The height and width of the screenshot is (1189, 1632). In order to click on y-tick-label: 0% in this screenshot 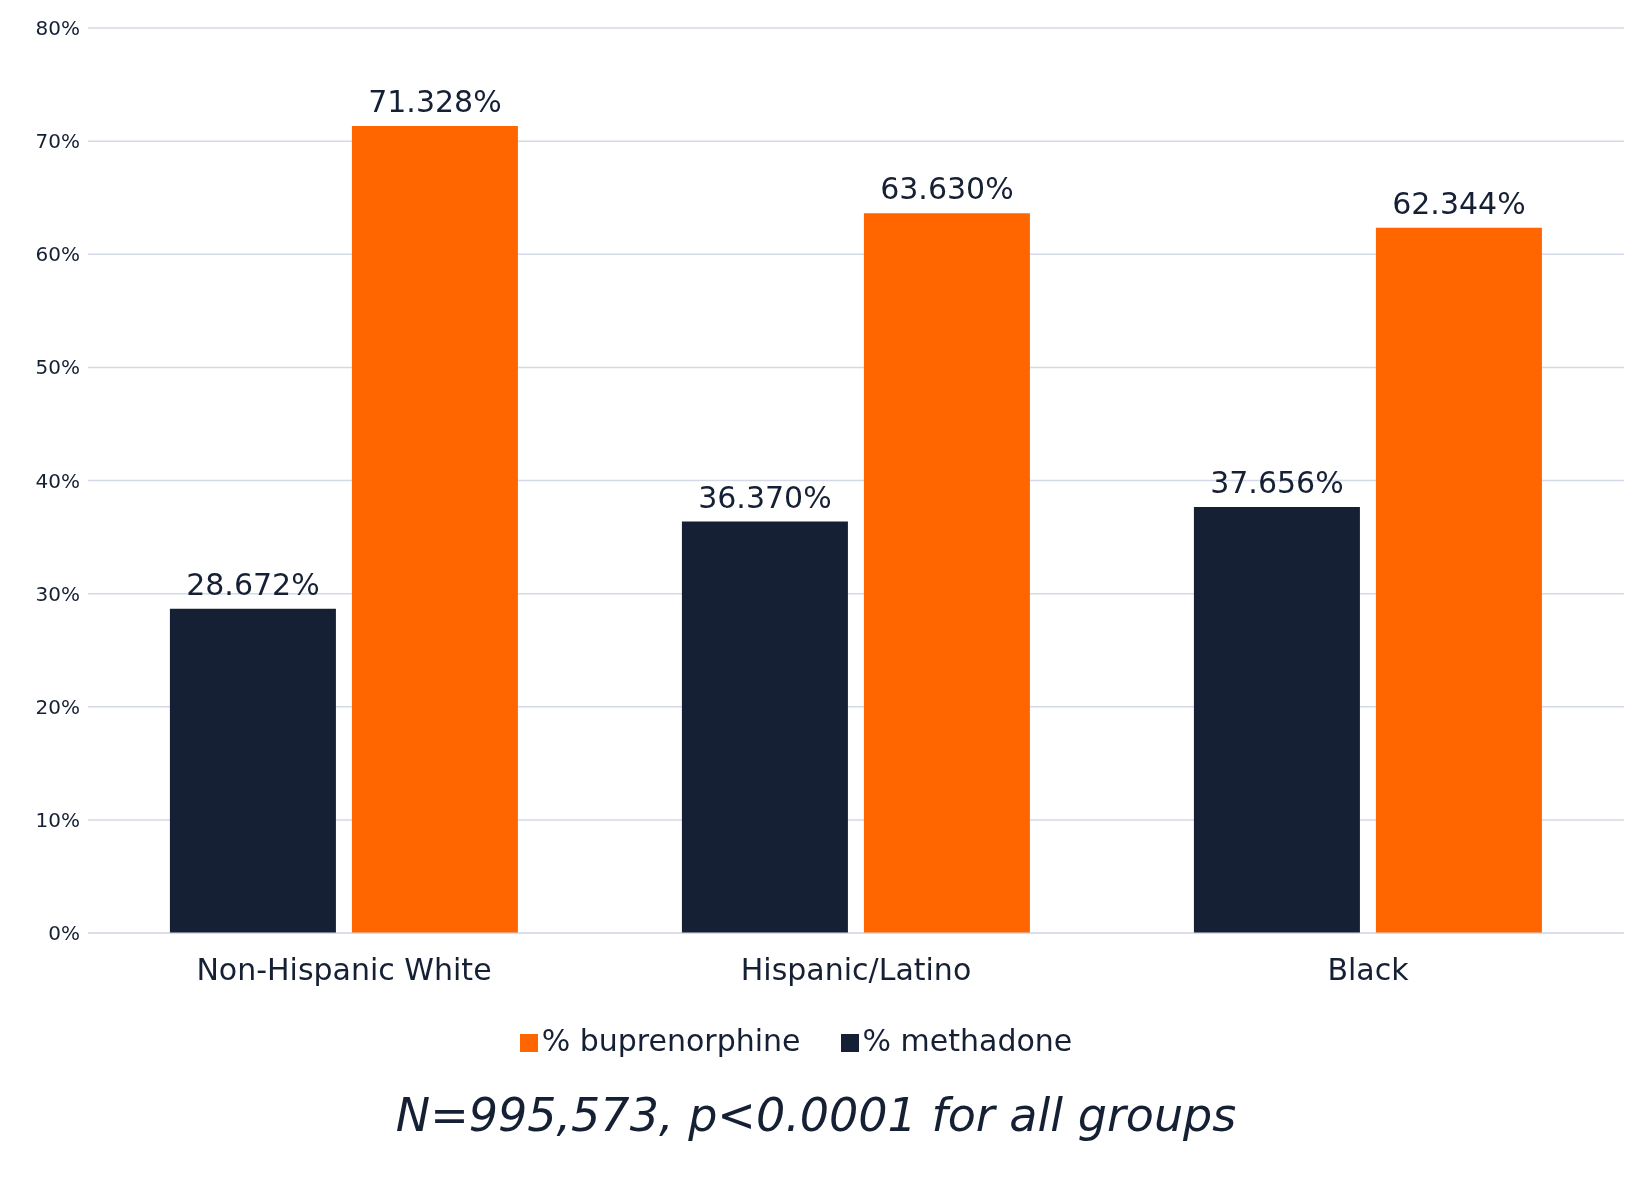, I will do `click(64, 933)`.